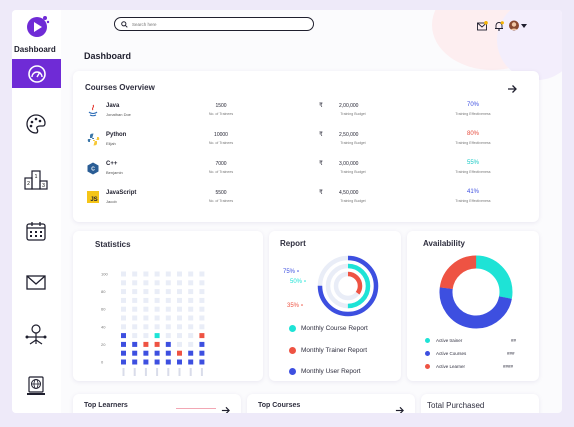 This screenshot has width=574, height=427. I want to click on python-icon, so click(93, 140).